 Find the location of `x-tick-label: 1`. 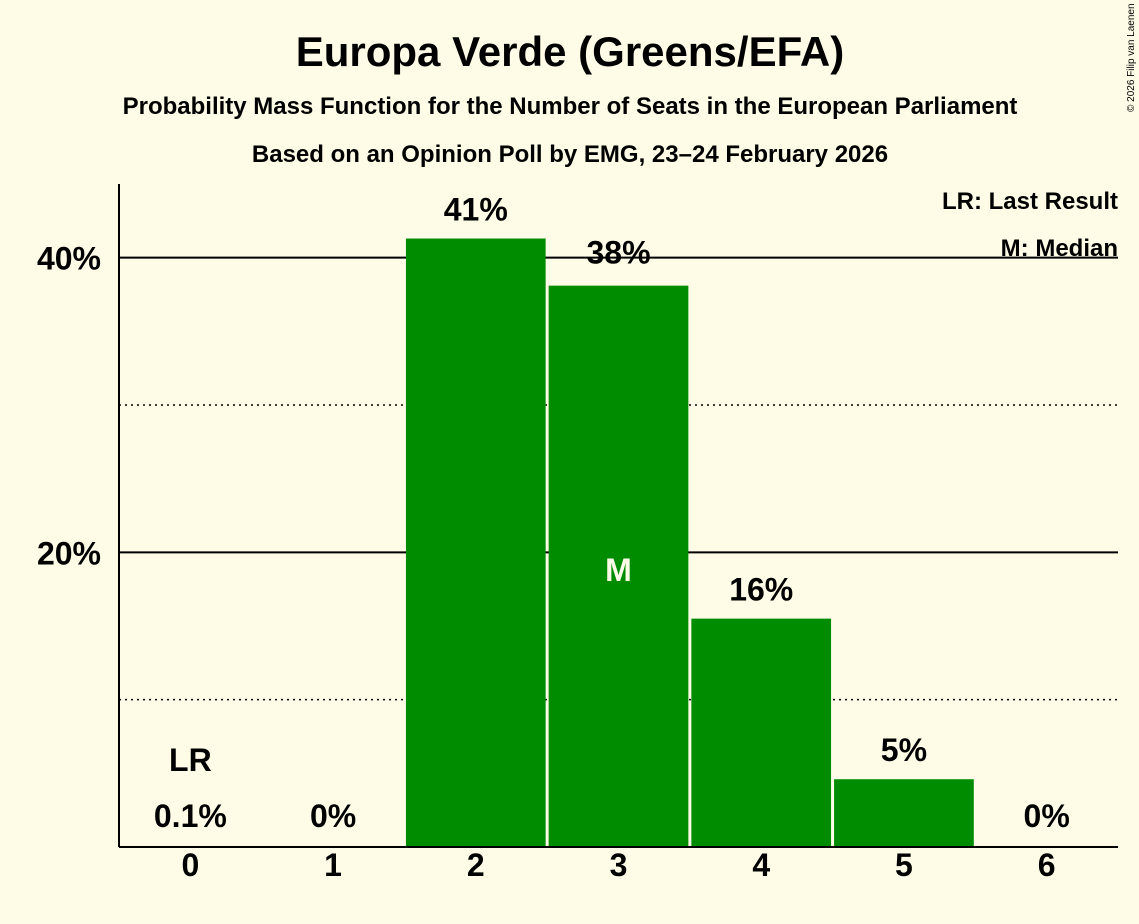

x-tick-label: 1 is located at coordinates (333, 865).